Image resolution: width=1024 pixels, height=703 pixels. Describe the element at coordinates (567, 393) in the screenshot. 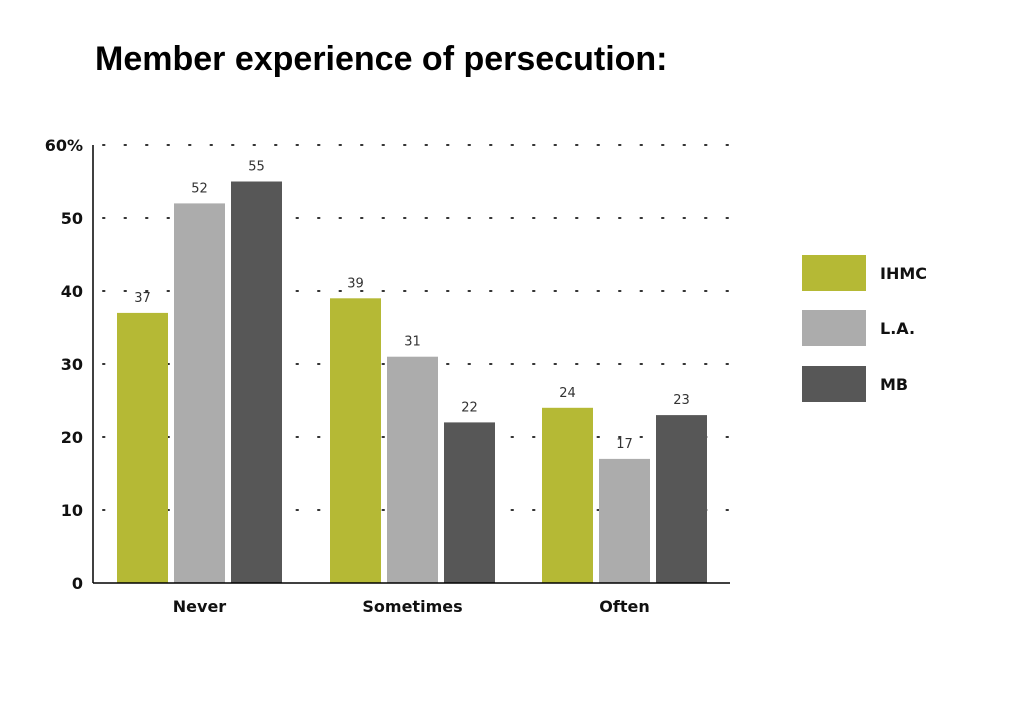

I see `data-label: 24` at that location.